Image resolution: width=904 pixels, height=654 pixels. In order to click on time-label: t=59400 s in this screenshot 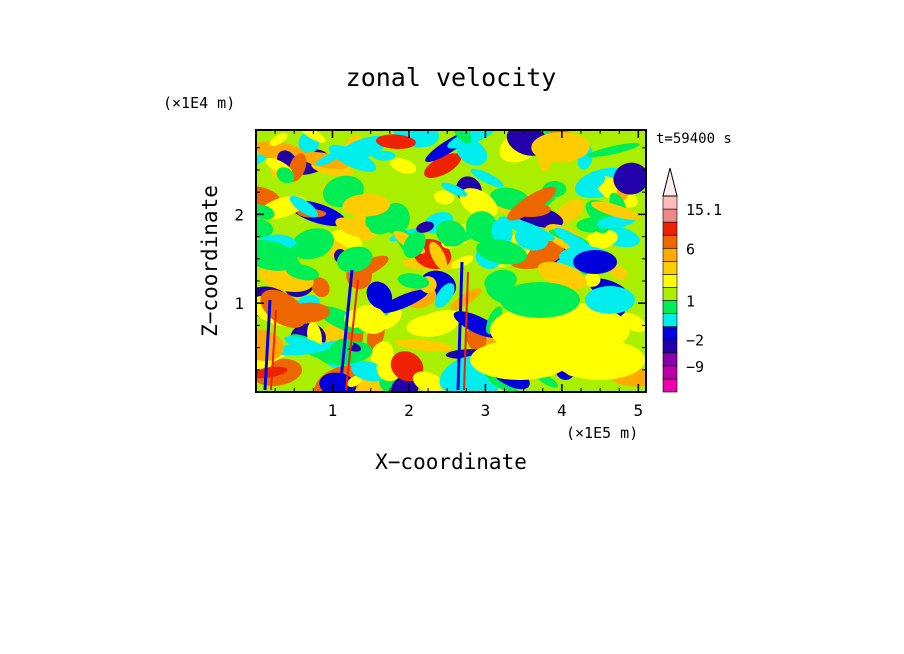, I will do `click(694, 139)`.